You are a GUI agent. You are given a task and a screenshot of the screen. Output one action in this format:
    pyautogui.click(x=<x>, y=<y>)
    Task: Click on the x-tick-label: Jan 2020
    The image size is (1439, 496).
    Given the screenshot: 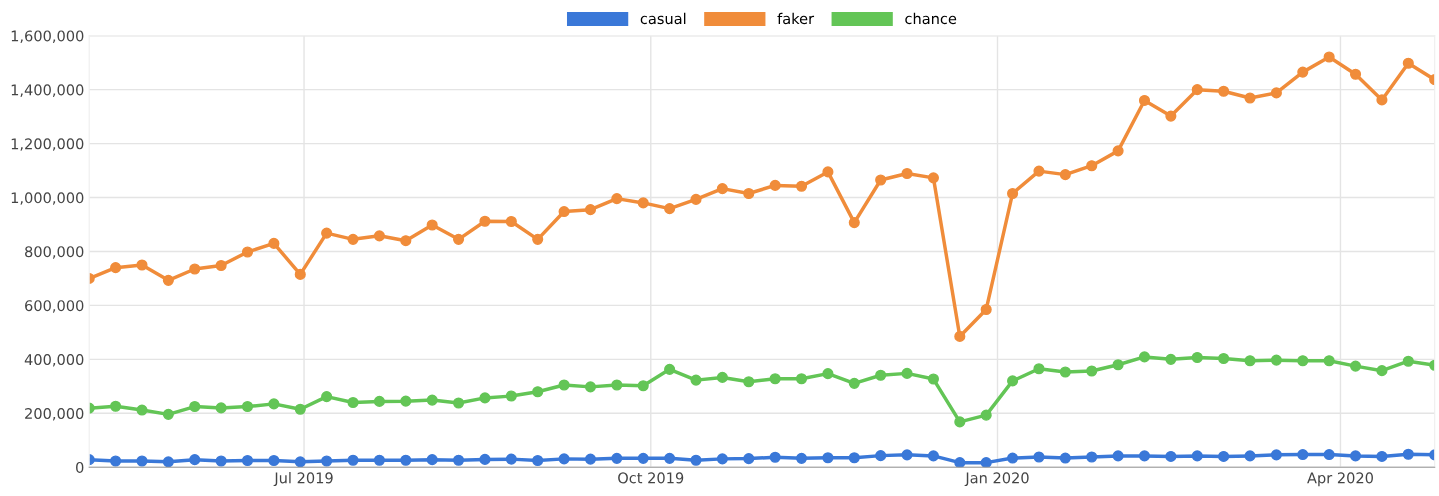 What is the action you would take?
    pyautogui.click(x=996, y=479)
    